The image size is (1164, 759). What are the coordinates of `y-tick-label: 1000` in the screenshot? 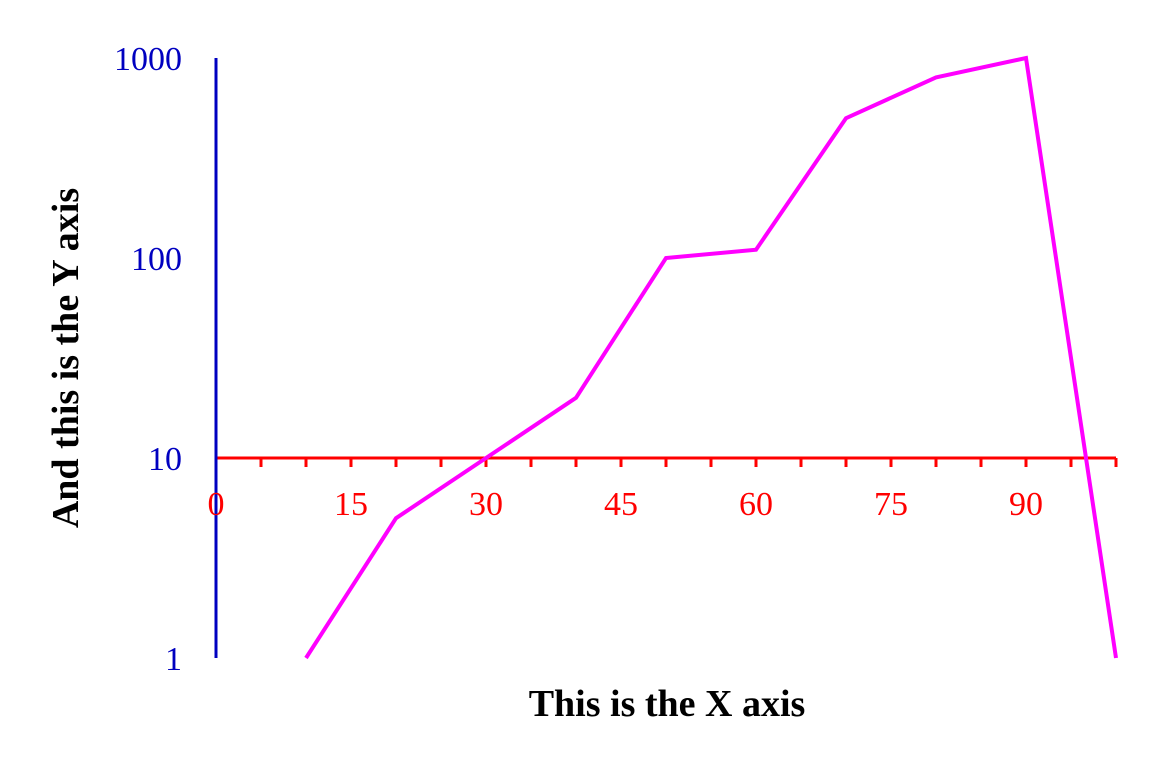 It's located at (148, 59).